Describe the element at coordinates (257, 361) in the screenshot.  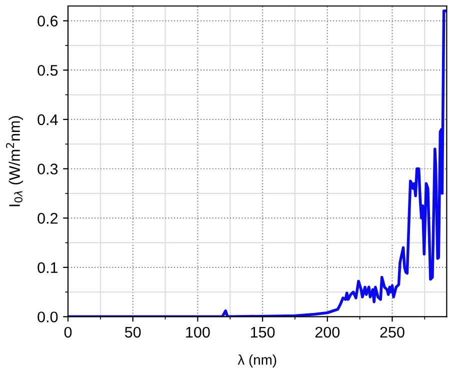
I see `x-axis-title: λ (nm)` at that location.